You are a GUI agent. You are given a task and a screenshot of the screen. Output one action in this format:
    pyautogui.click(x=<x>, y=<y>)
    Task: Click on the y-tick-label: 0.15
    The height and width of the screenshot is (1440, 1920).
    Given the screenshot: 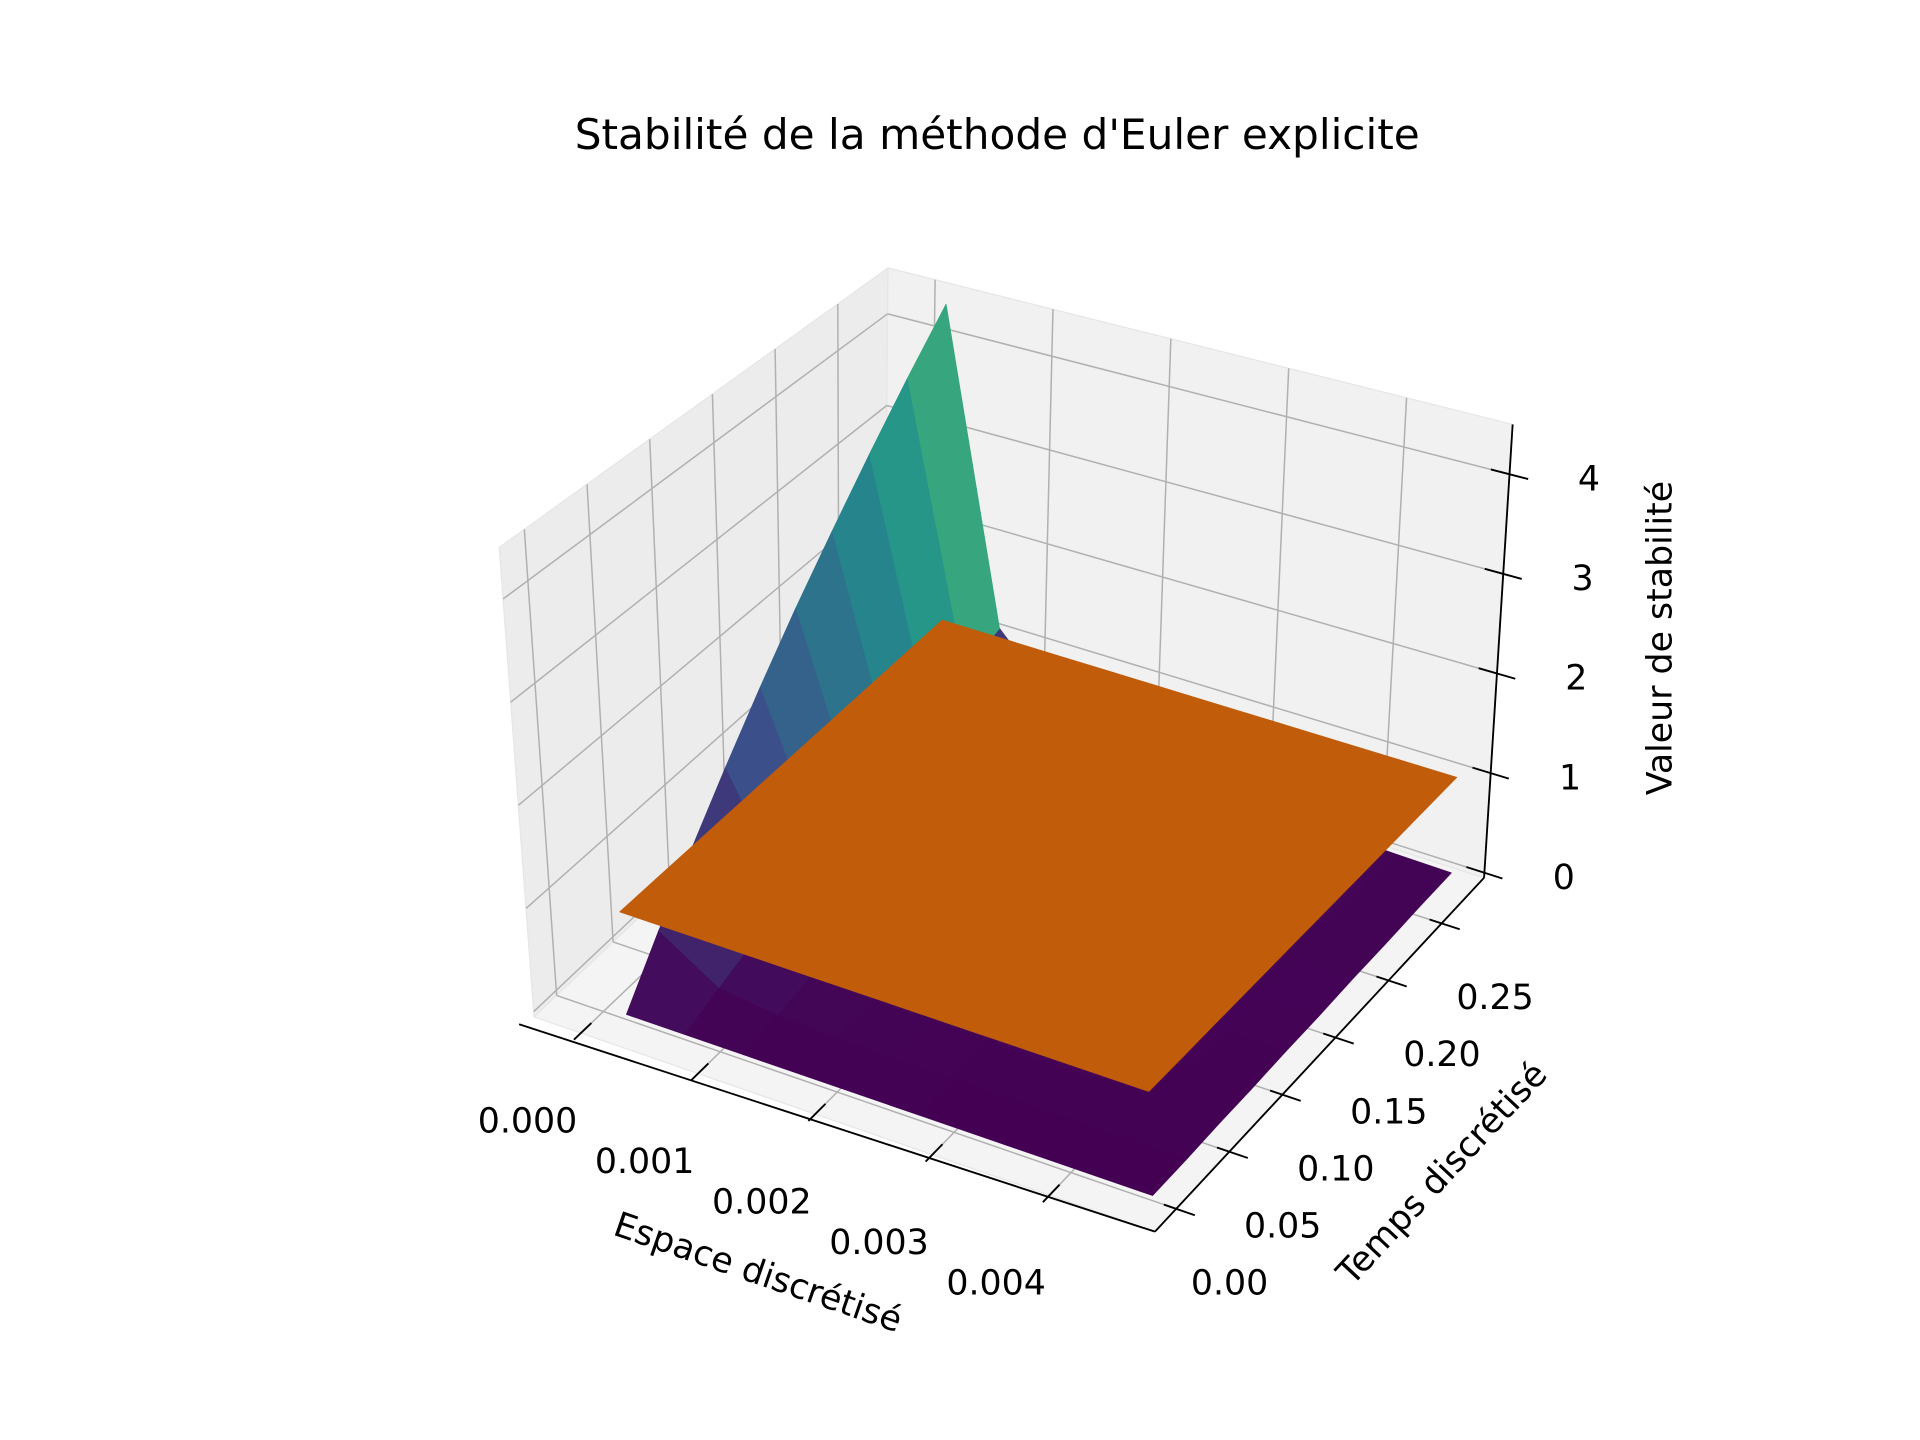 What is the action you would take?
    pyautogui.click(x=1388, y=1112)
    